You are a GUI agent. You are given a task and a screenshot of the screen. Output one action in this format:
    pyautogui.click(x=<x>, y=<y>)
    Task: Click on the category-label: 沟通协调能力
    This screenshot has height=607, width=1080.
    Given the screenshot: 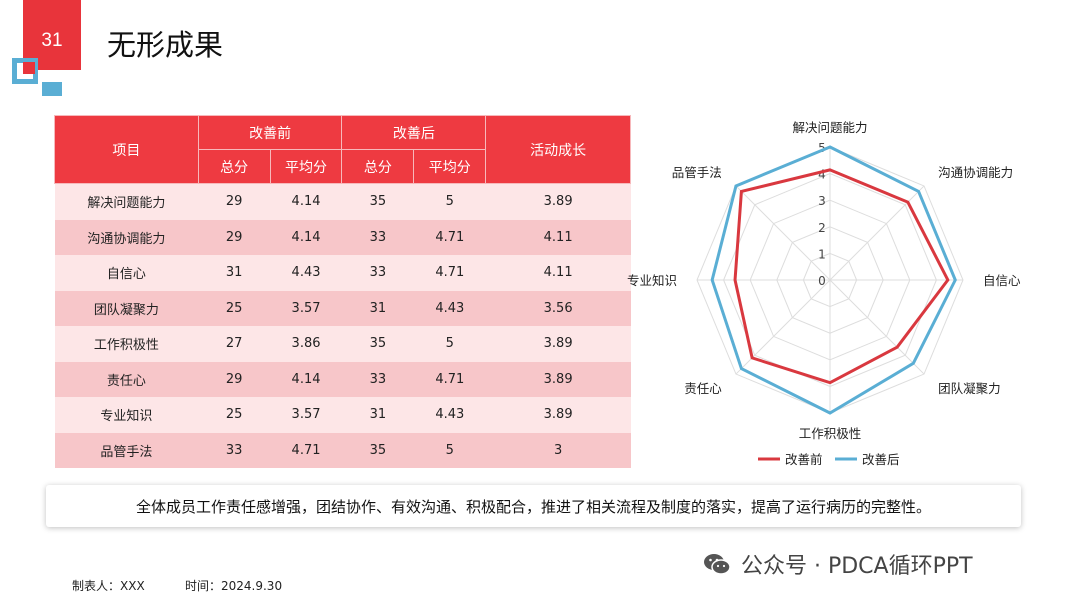 What is the action you would take?
    pyautogui.click(x=975, y=172)
    